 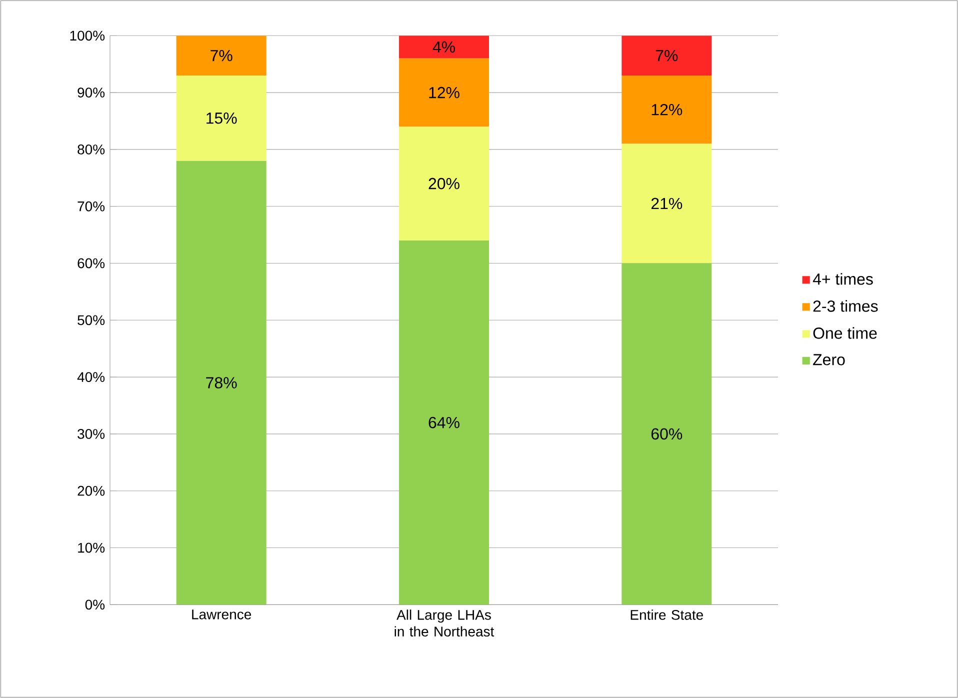 I want to click on data-label: 60%, so click(x=666, y=434).